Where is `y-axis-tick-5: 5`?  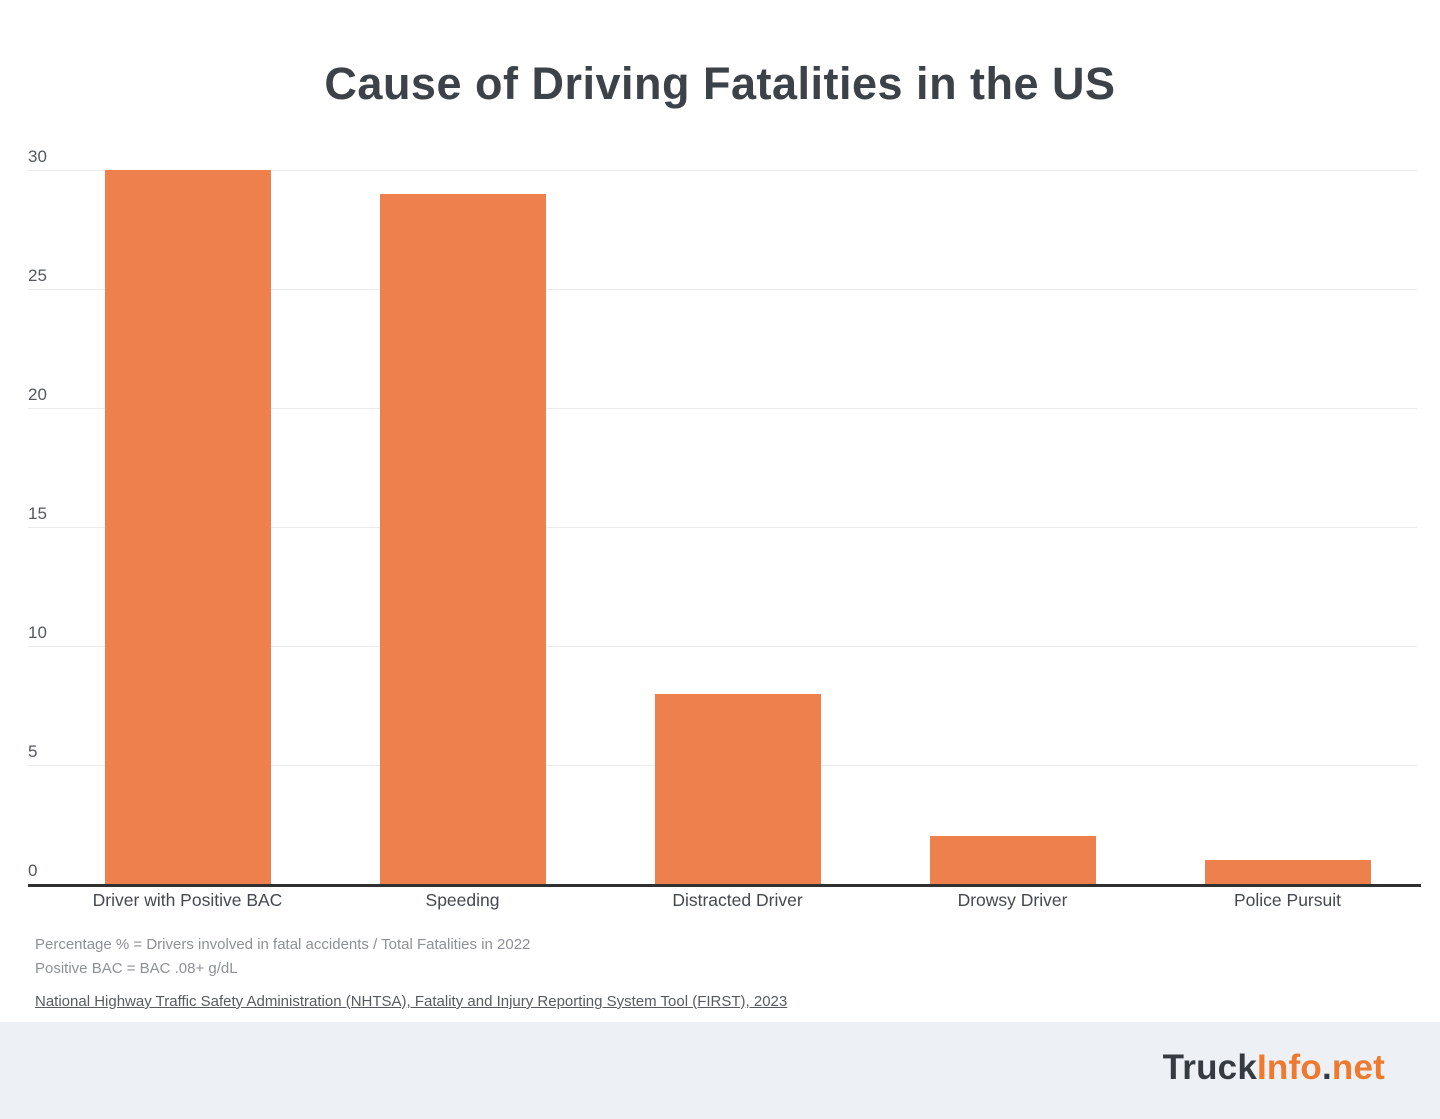 y-axis-tick-5: 5 is located at coordinates (33, 751).